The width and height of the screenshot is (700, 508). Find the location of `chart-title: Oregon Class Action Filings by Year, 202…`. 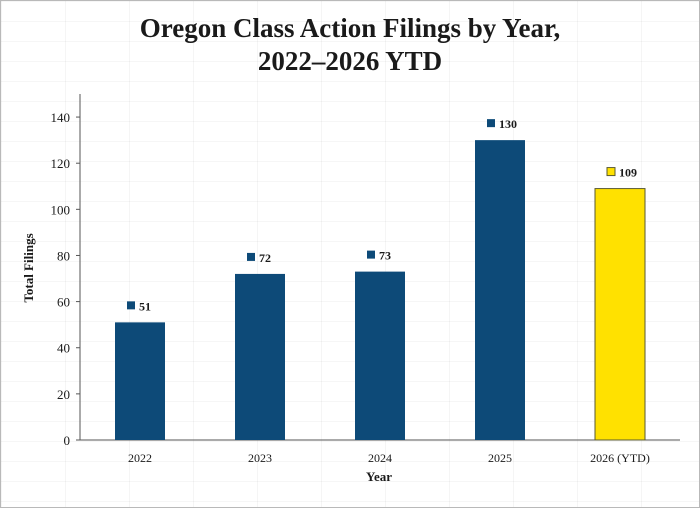

chart-title: Oregon Class Action Filings by Year, 202… is located at coordinates (350, 45).